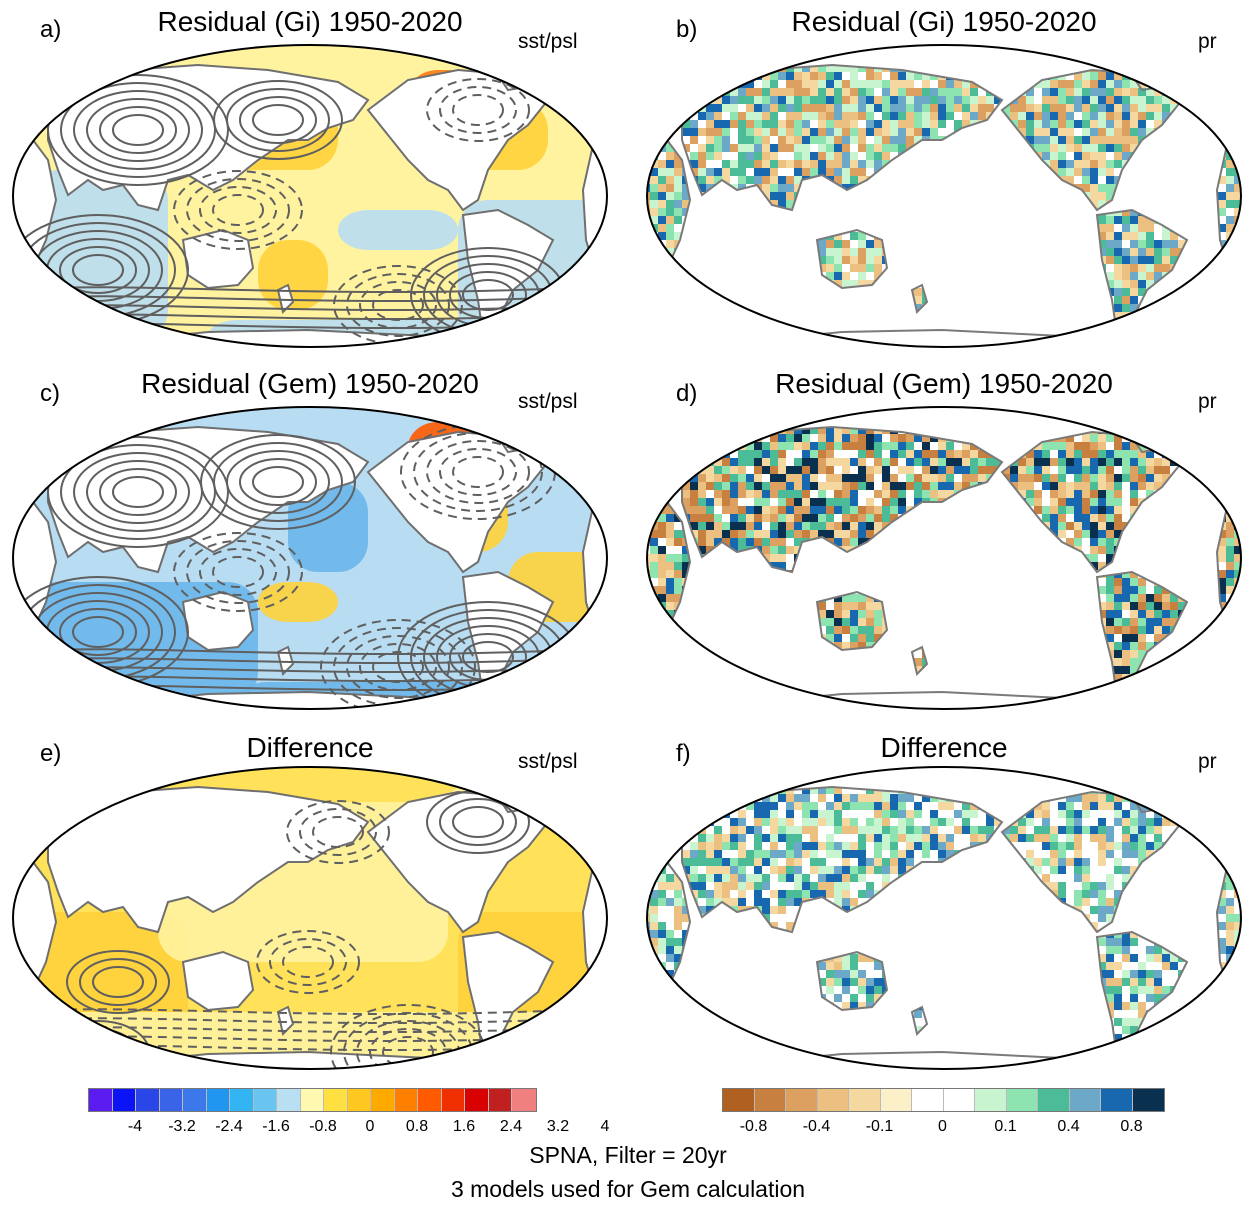  Describe the element at coordinates (879, 1126) in the screenshot. I see `colorbar-tick-label: -0.1` at that location.